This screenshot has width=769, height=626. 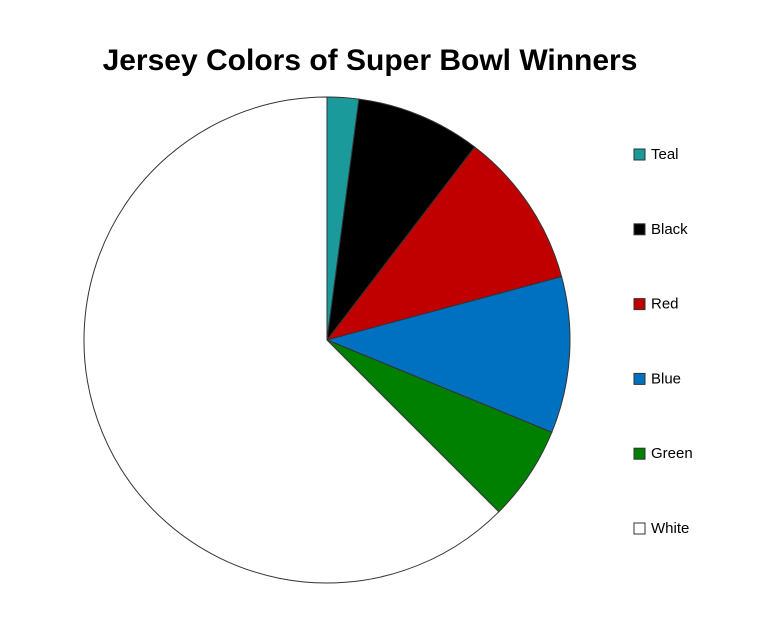 What do you see at coordinates (672, 453) in the screenshot?
I see `legend-label: Green` at bounding box center [672, 453].